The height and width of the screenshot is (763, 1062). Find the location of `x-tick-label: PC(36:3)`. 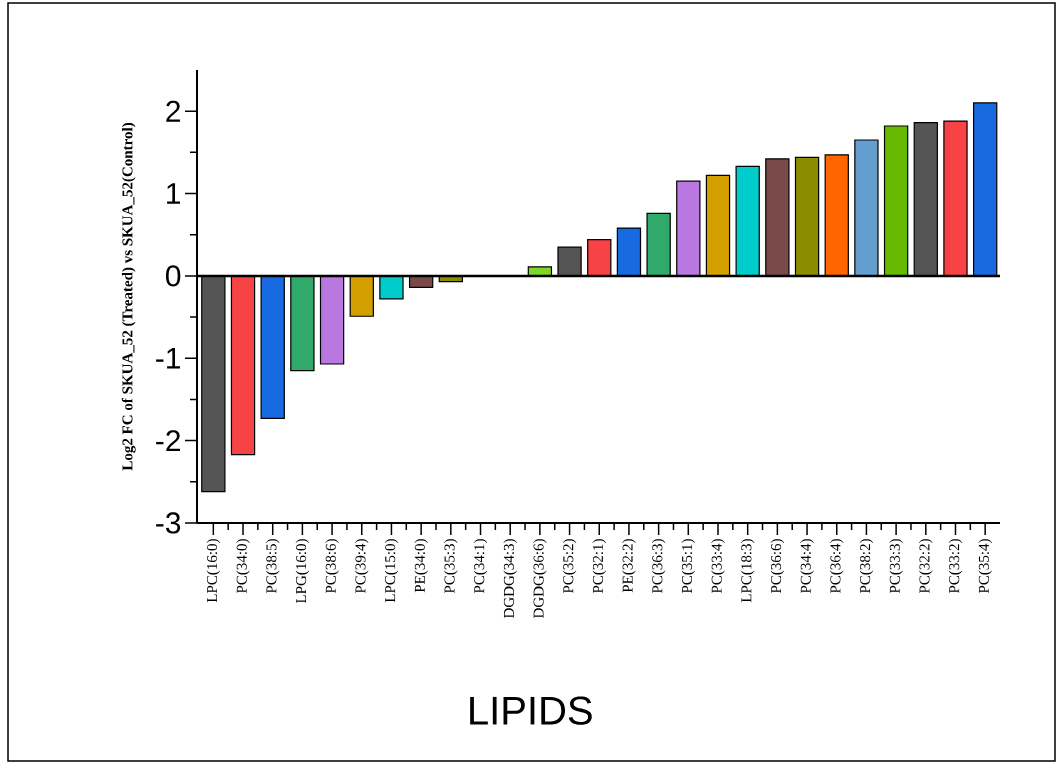

x-tick-label: PC(36:3) is located at coordinates (658, 566).